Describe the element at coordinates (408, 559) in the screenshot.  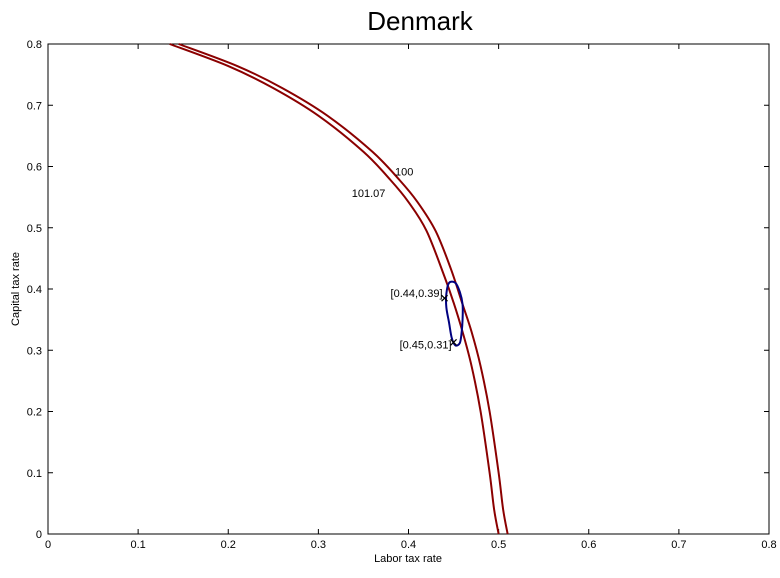
I see `x-axis-label: Labor tax rate` at that location.